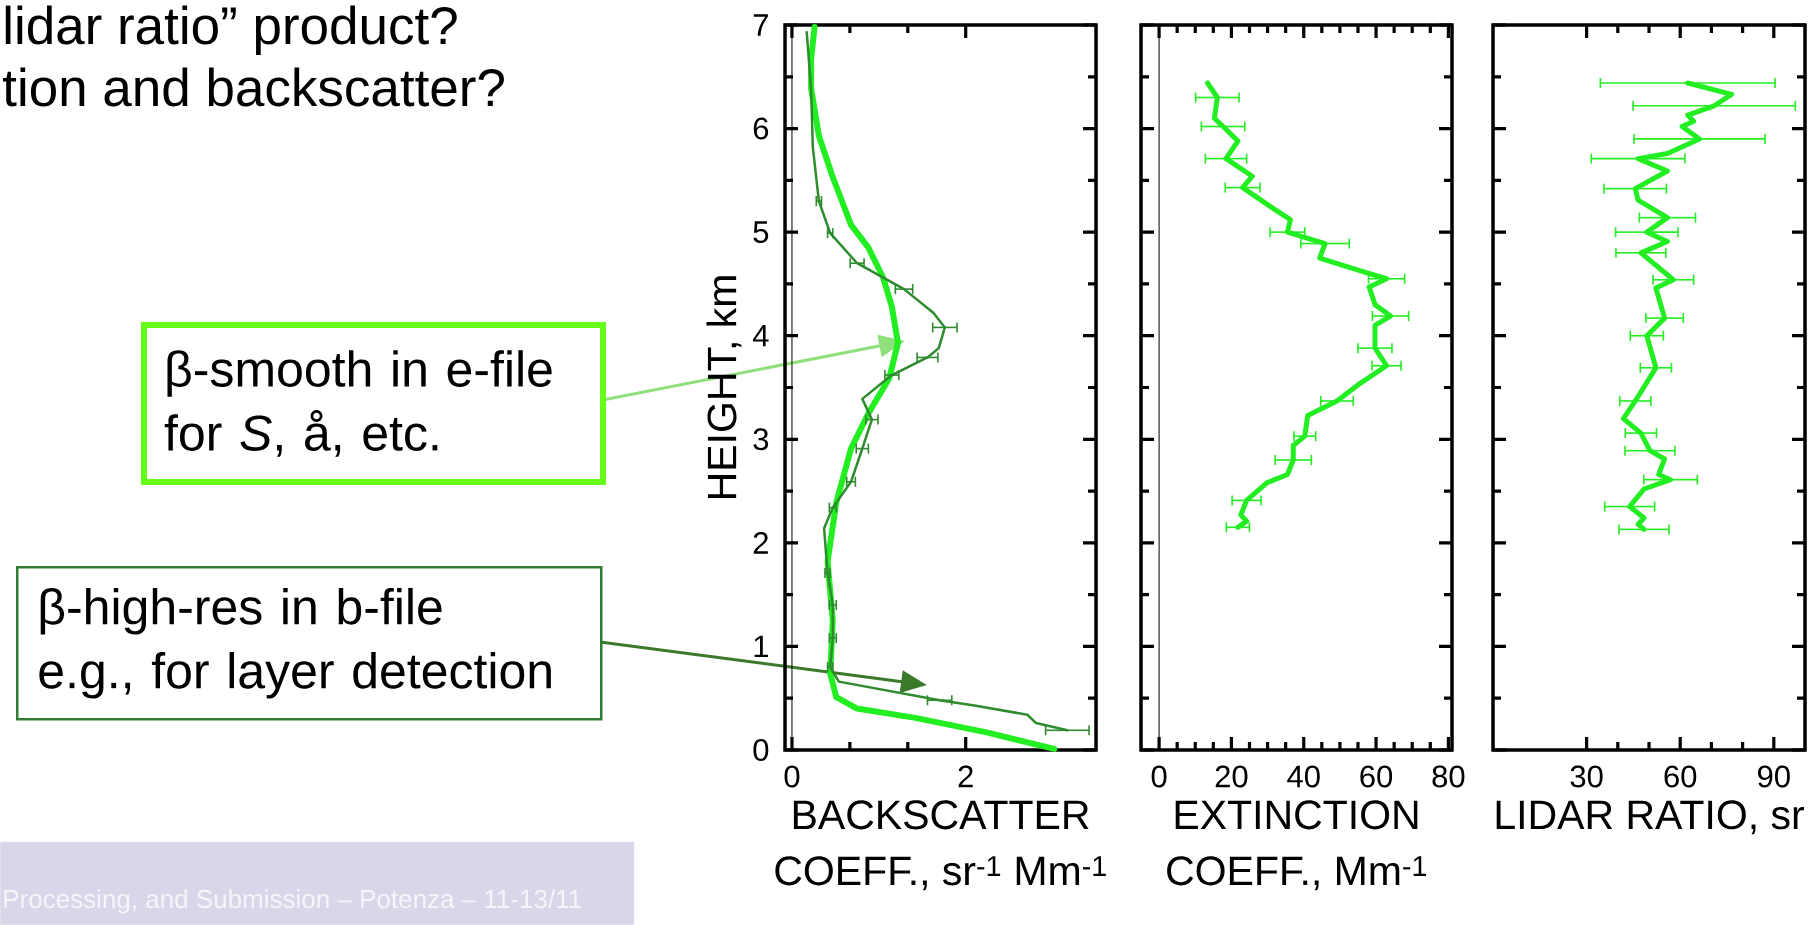 The width and height of the screenshot is (1820, 925). What do you see at coordinates (761, 646) in the screenshot?
I see `y-tick-label: 1` at bounding box center [761, 646].